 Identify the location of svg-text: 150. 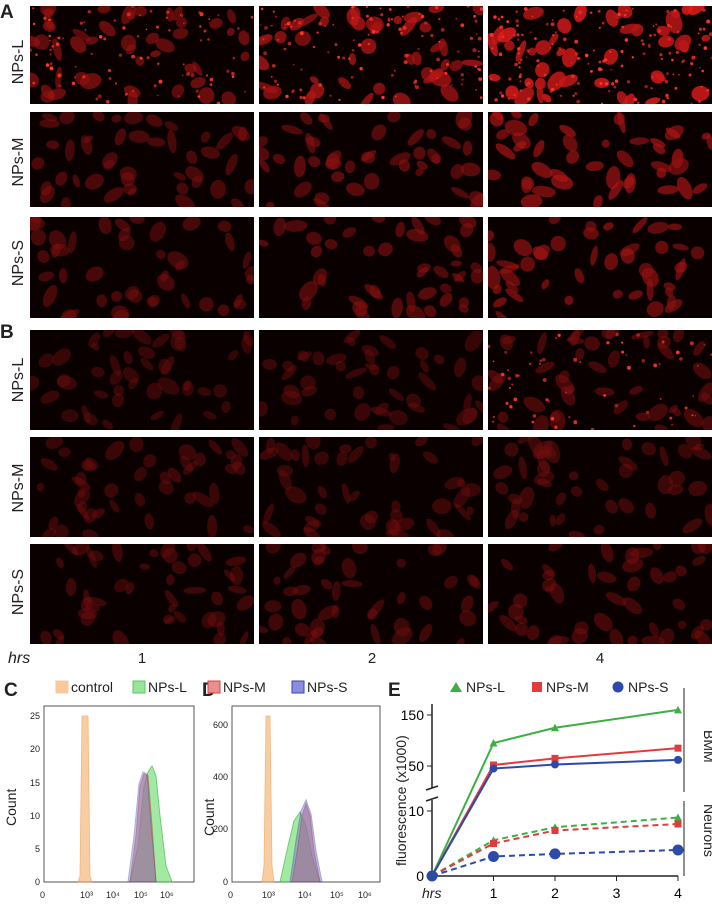
(413, 715).